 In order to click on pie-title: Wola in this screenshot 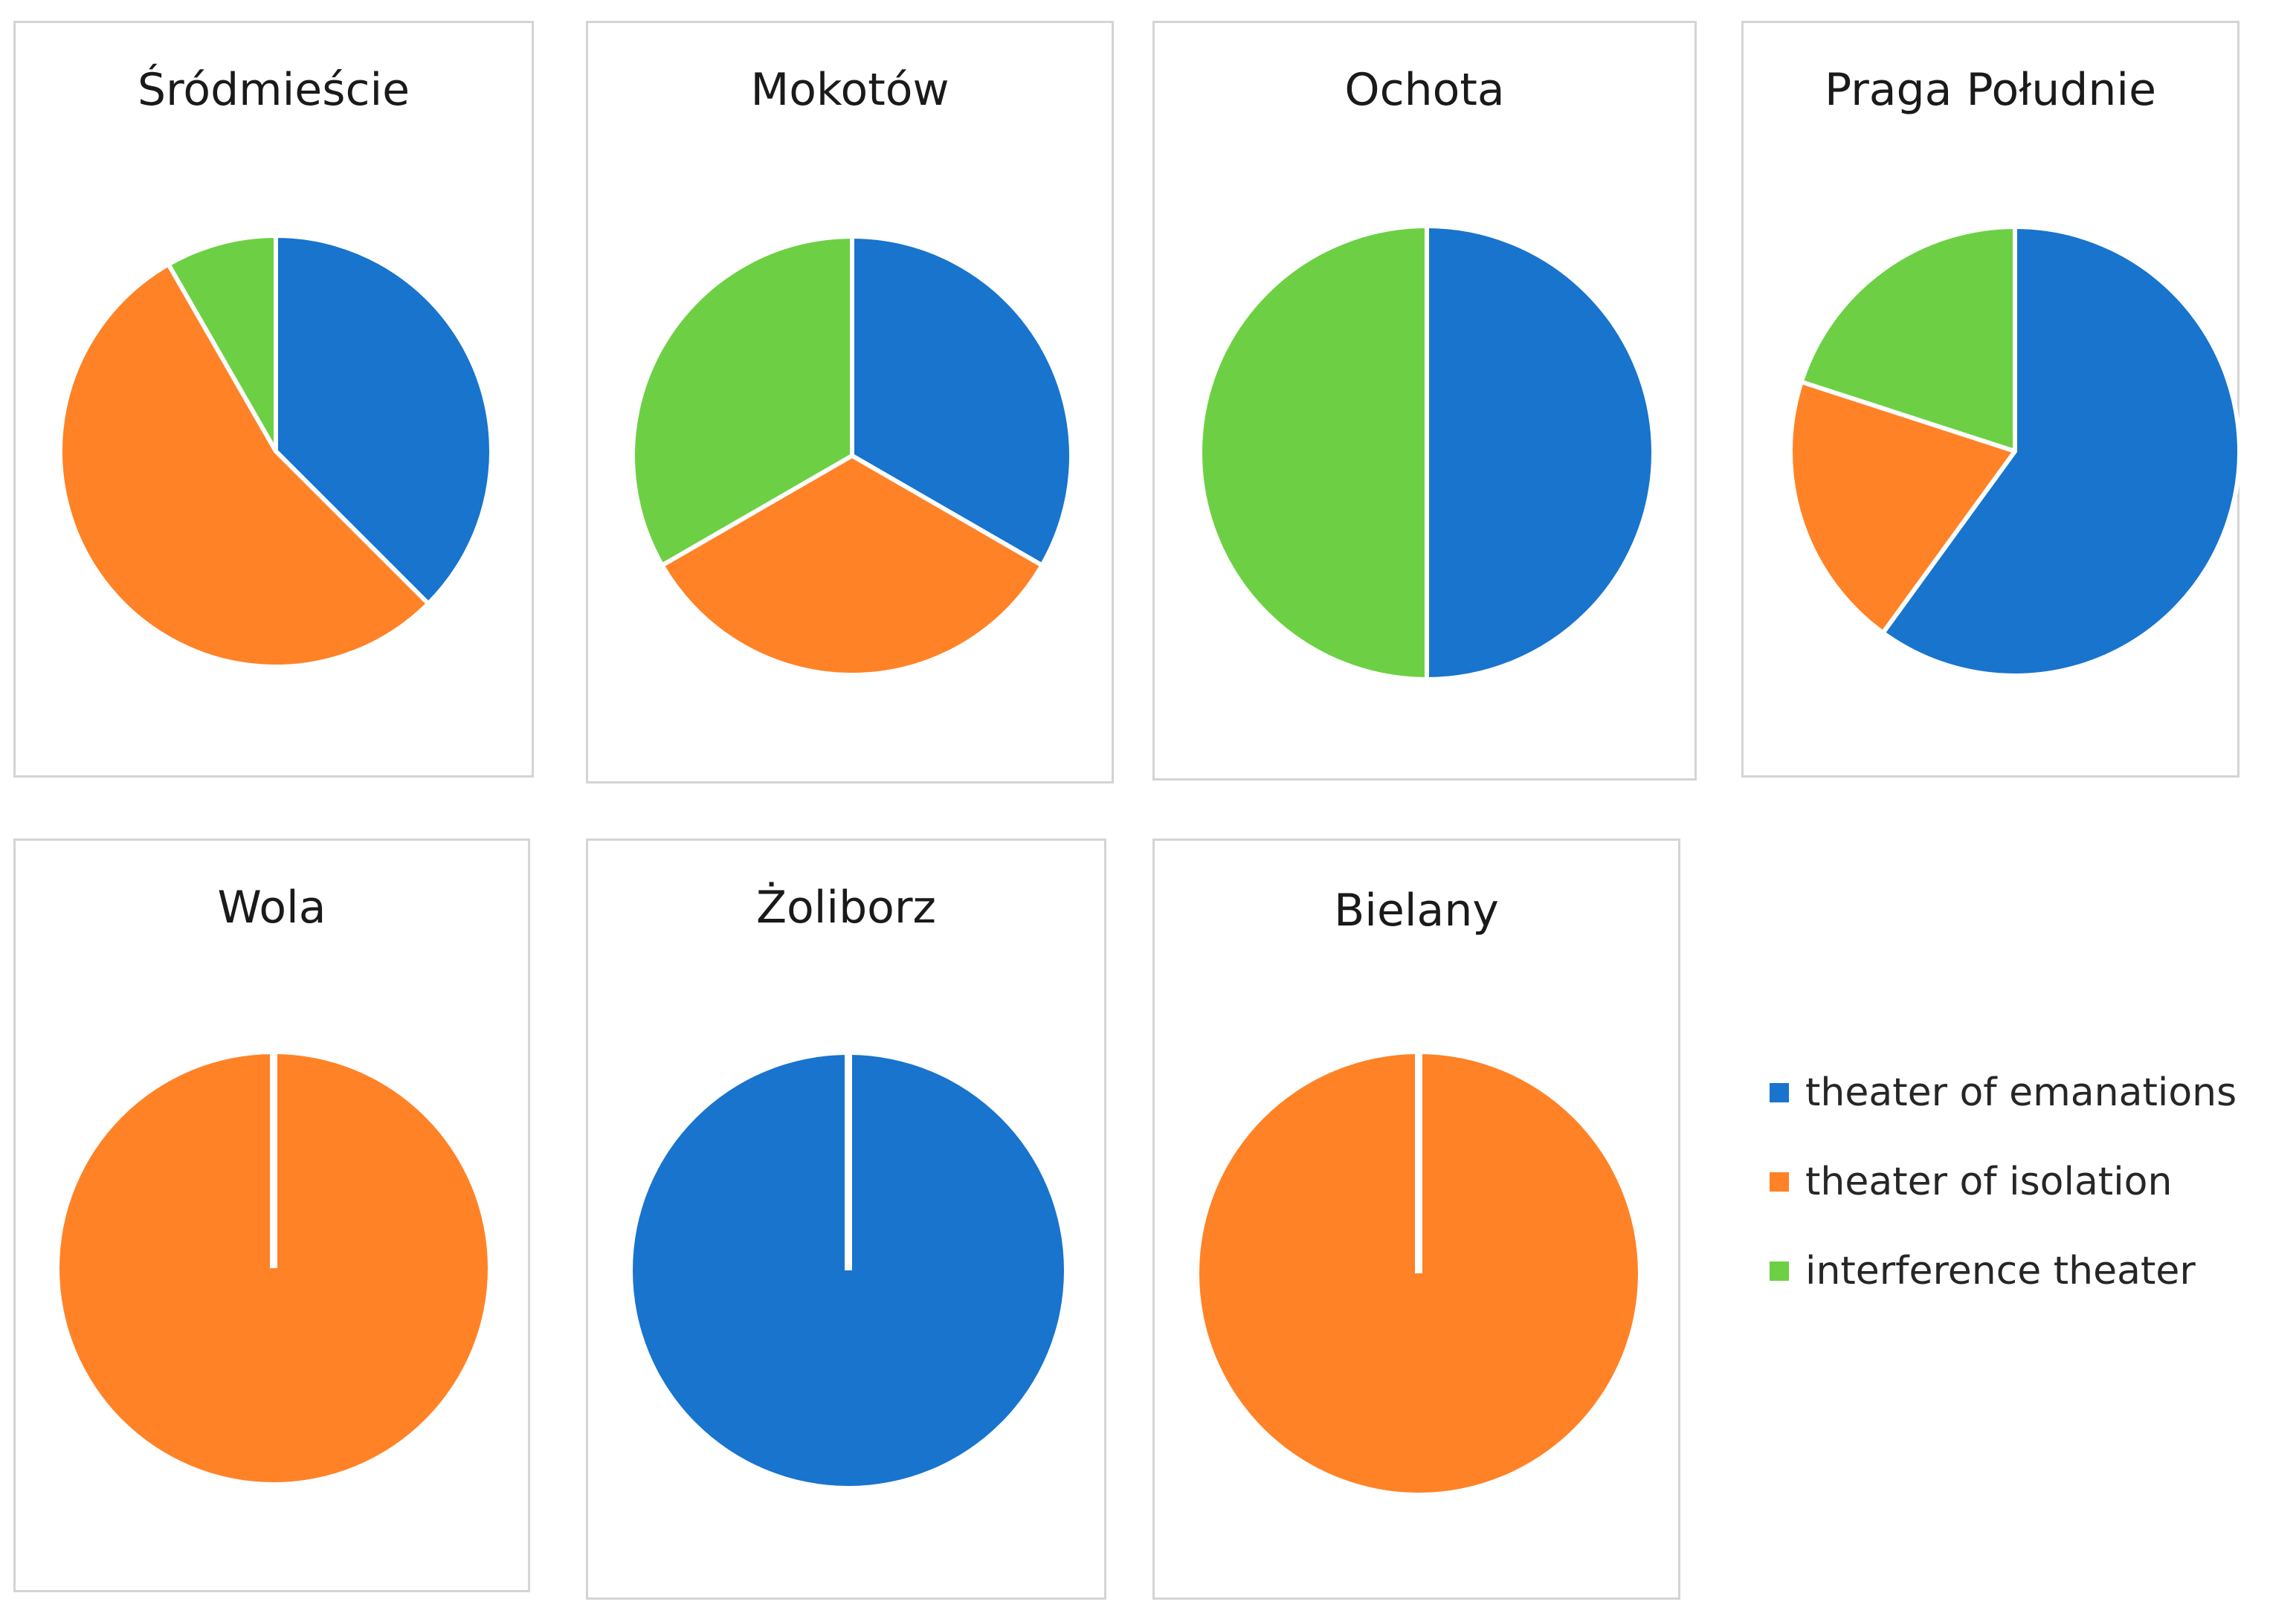, I will do `click(271, 908)`.